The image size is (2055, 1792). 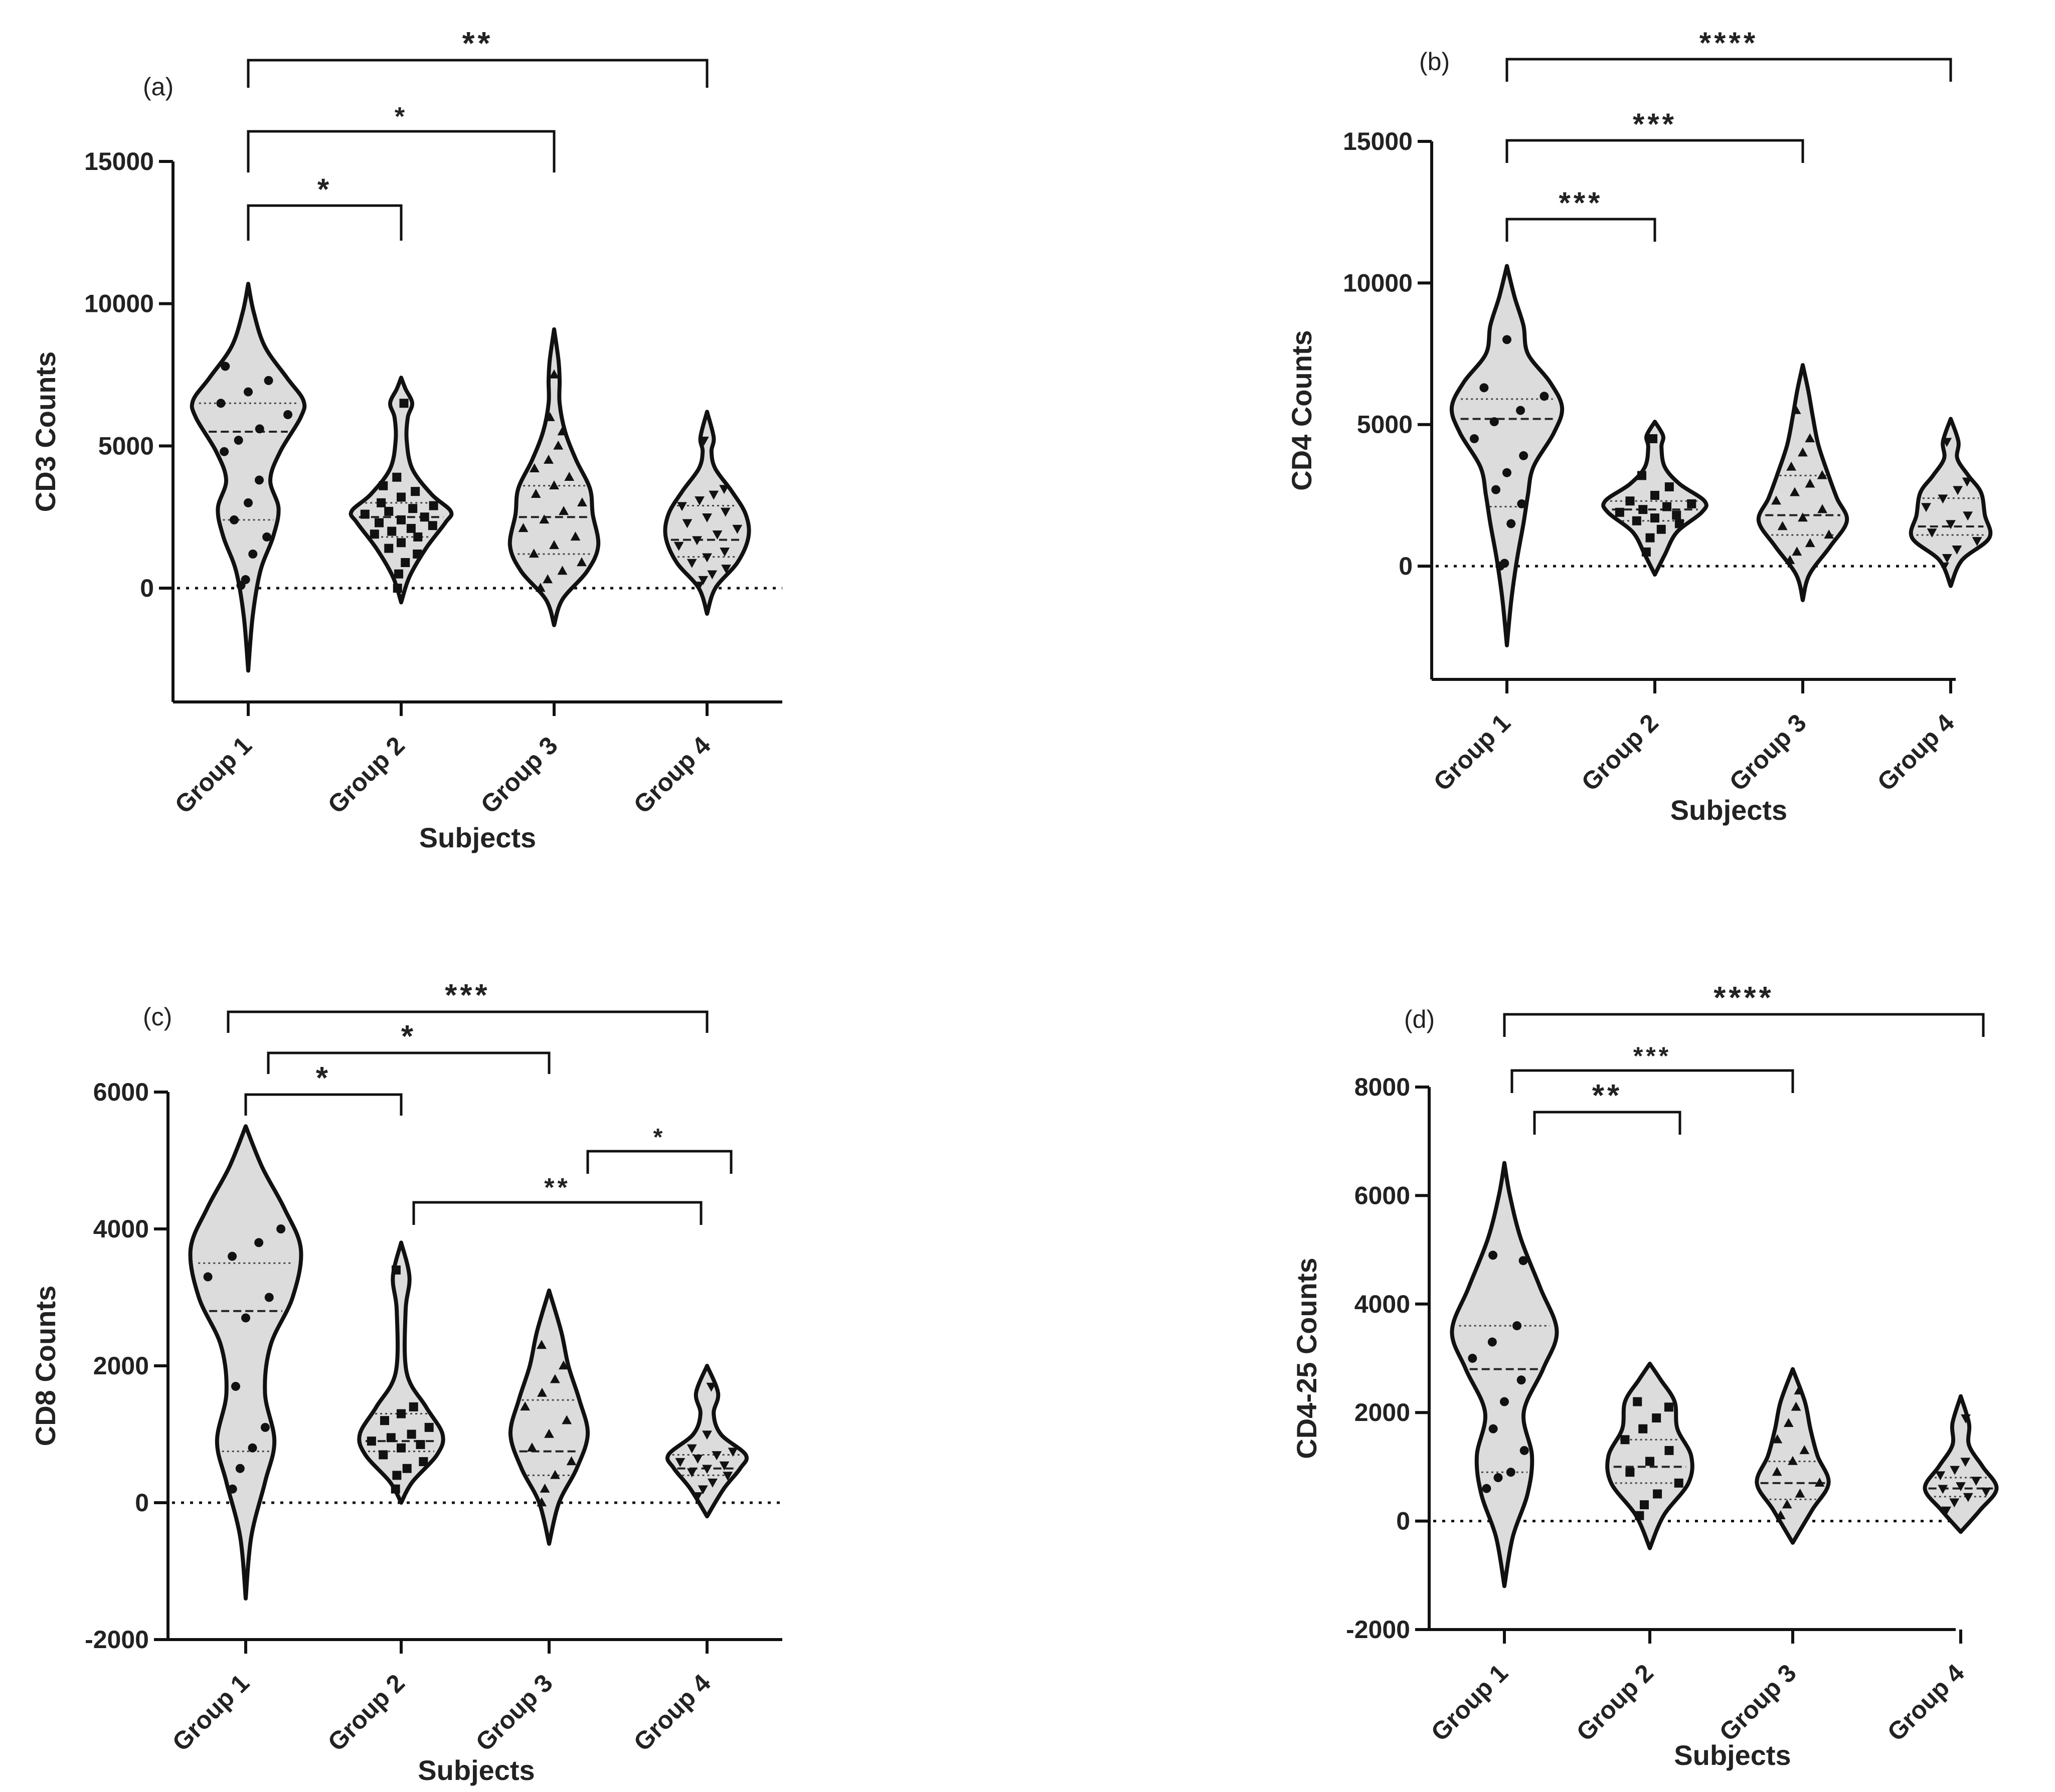 I want to click on significance-label: **, so click(x=557, y=1187).